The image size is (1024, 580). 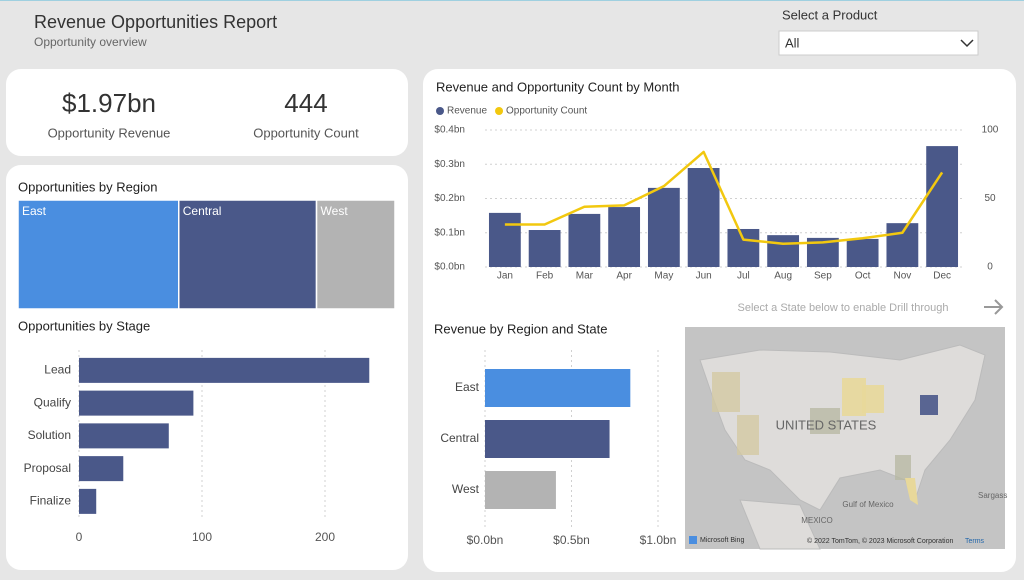 I want to click on category-label: Central, so click(x=459, y=438).